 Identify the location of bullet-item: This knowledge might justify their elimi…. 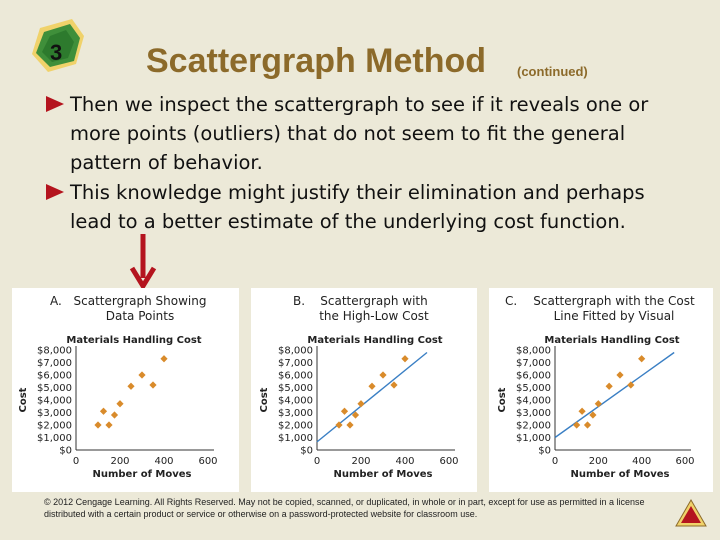
(366, 207).